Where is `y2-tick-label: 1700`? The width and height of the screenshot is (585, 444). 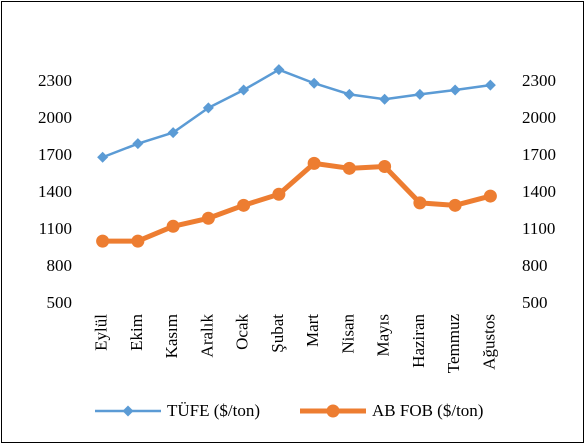 y2-tick-label: 1700 is located at coordinates (539, 154).